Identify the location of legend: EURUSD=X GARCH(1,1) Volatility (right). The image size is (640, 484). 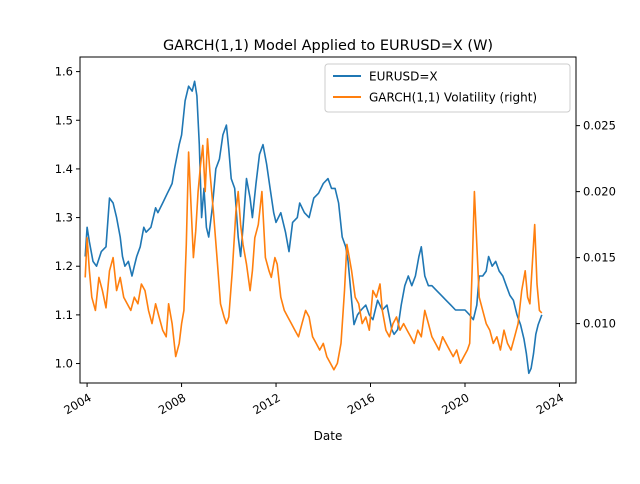
(447, 88).